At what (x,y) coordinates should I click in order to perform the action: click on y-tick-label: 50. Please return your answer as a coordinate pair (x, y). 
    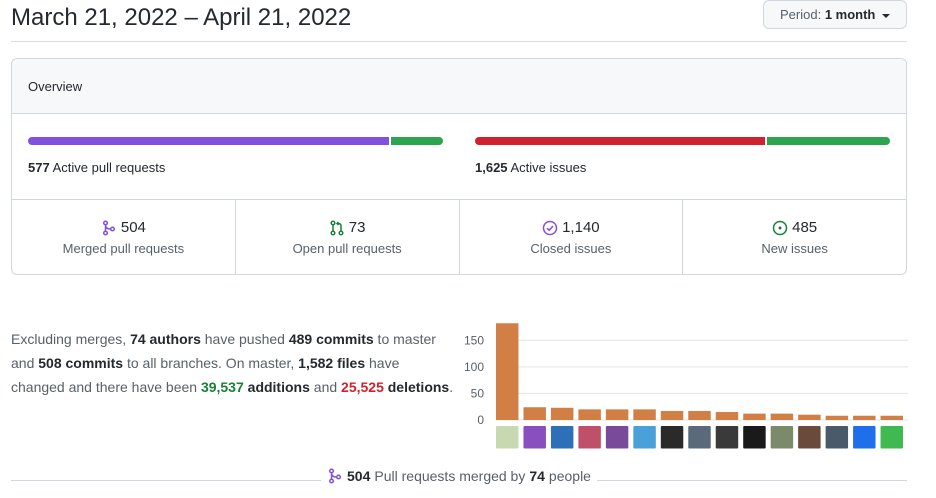
    Looking at the image, I should click on (478, 393).